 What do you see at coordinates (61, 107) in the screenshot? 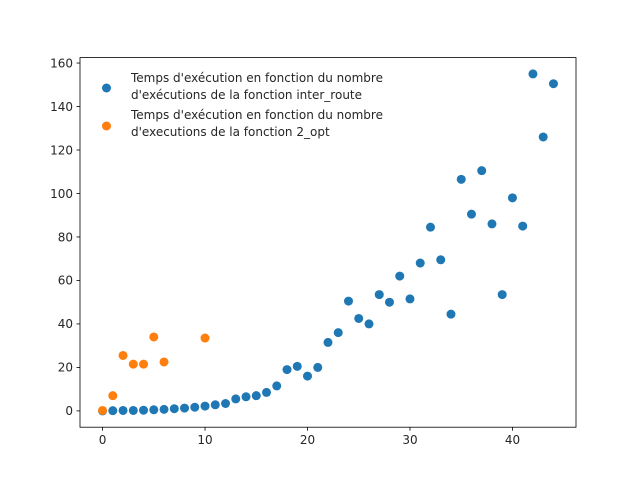
I see `y-tick-label: 140` at bounding box center [61, 107].